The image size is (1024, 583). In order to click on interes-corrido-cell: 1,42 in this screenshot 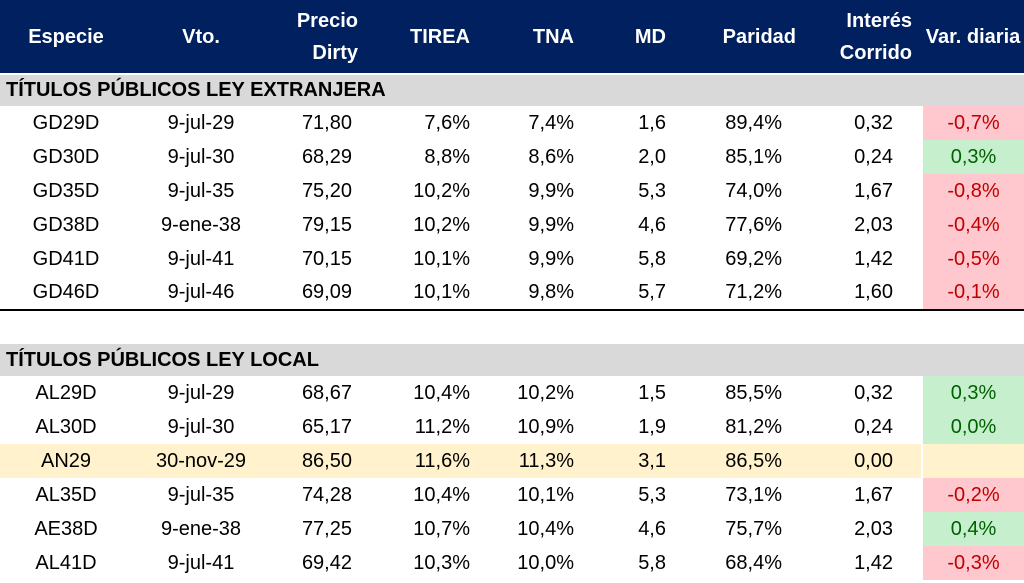, I will do `click(873, 258)`.